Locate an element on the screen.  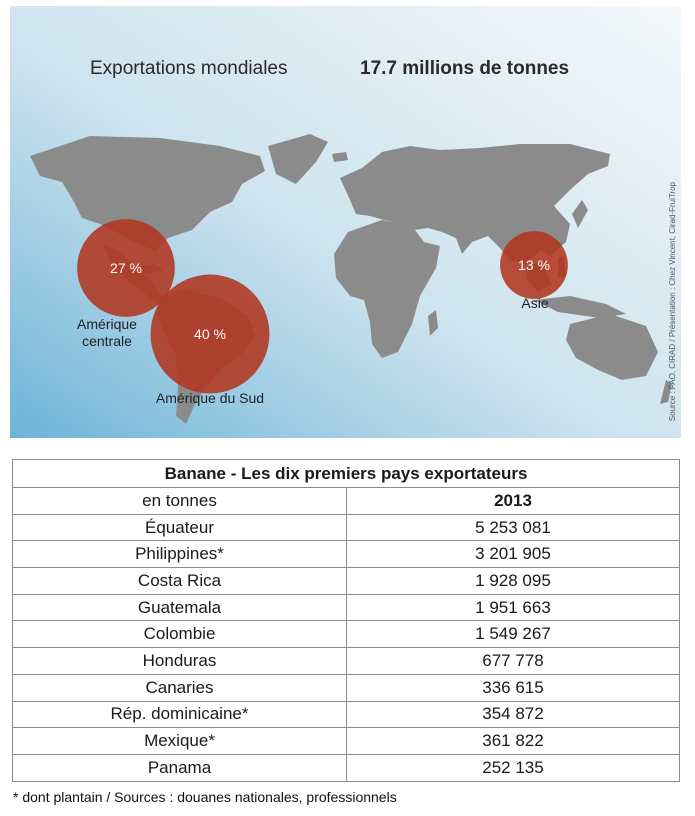
column-header-unit: en tonnes is located at coordinates (179, 501).